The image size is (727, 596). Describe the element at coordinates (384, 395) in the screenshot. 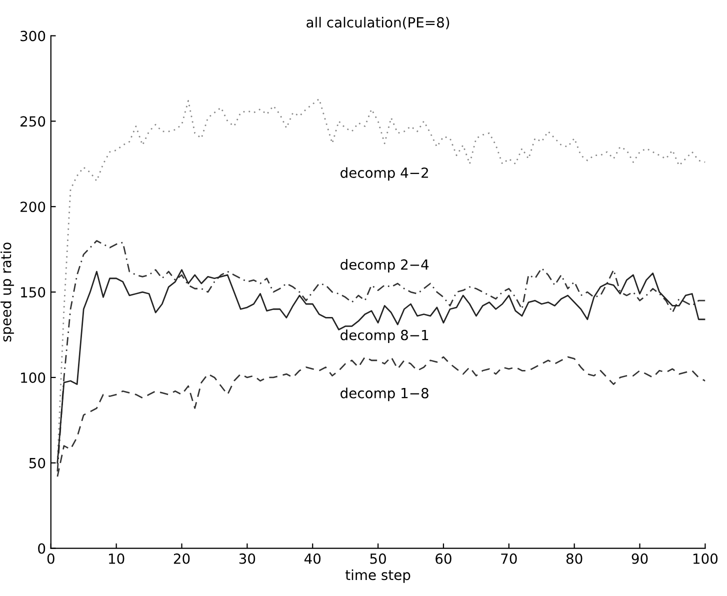

I see `series-label: decomp 1−8` at that location.